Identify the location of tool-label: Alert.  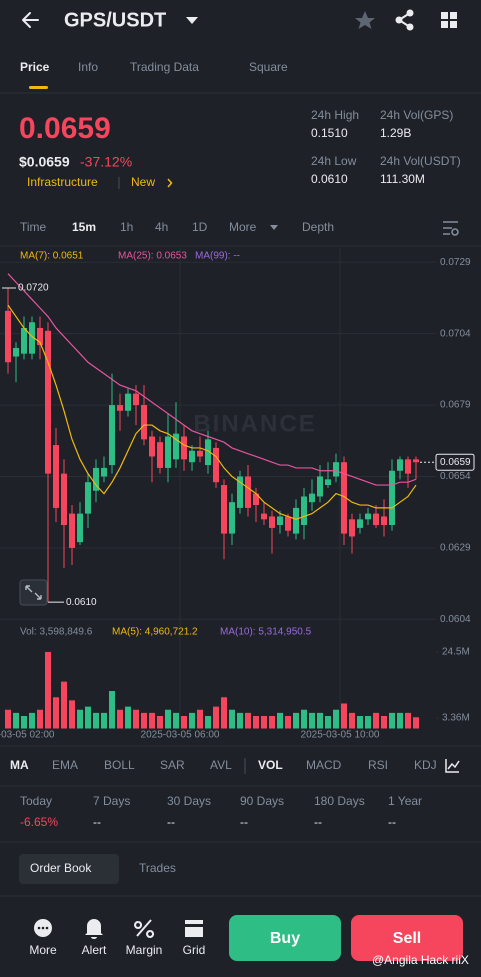
(94, 950).